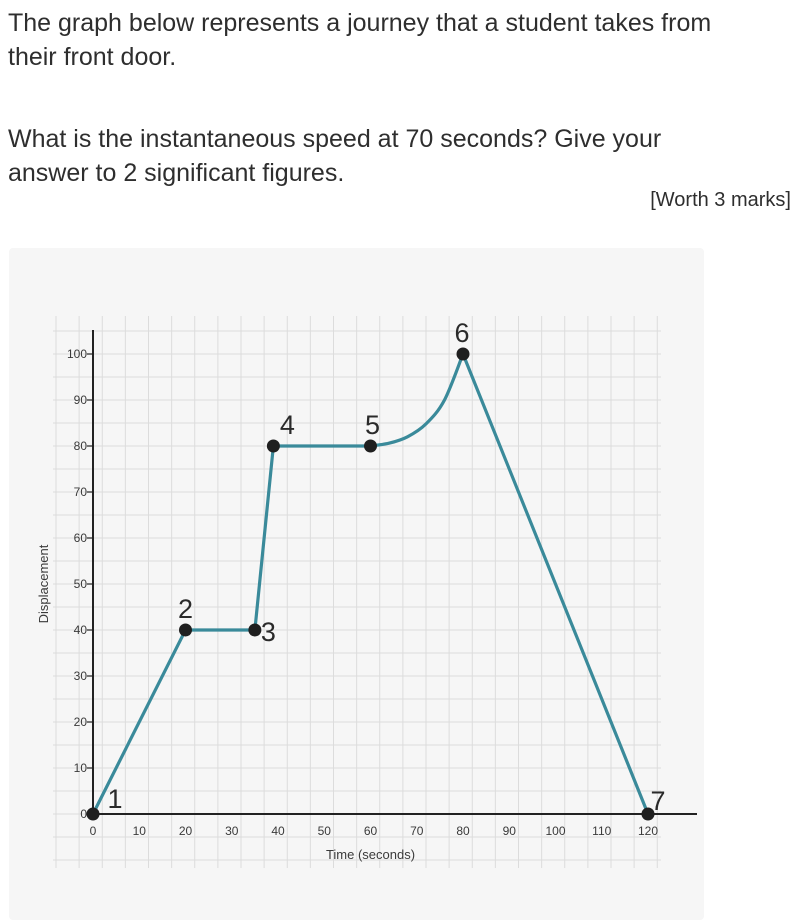 Image resolution: width=800 pixels, height=920 pixels. I want to click on y-tick-label: 30, so click(81, 676).